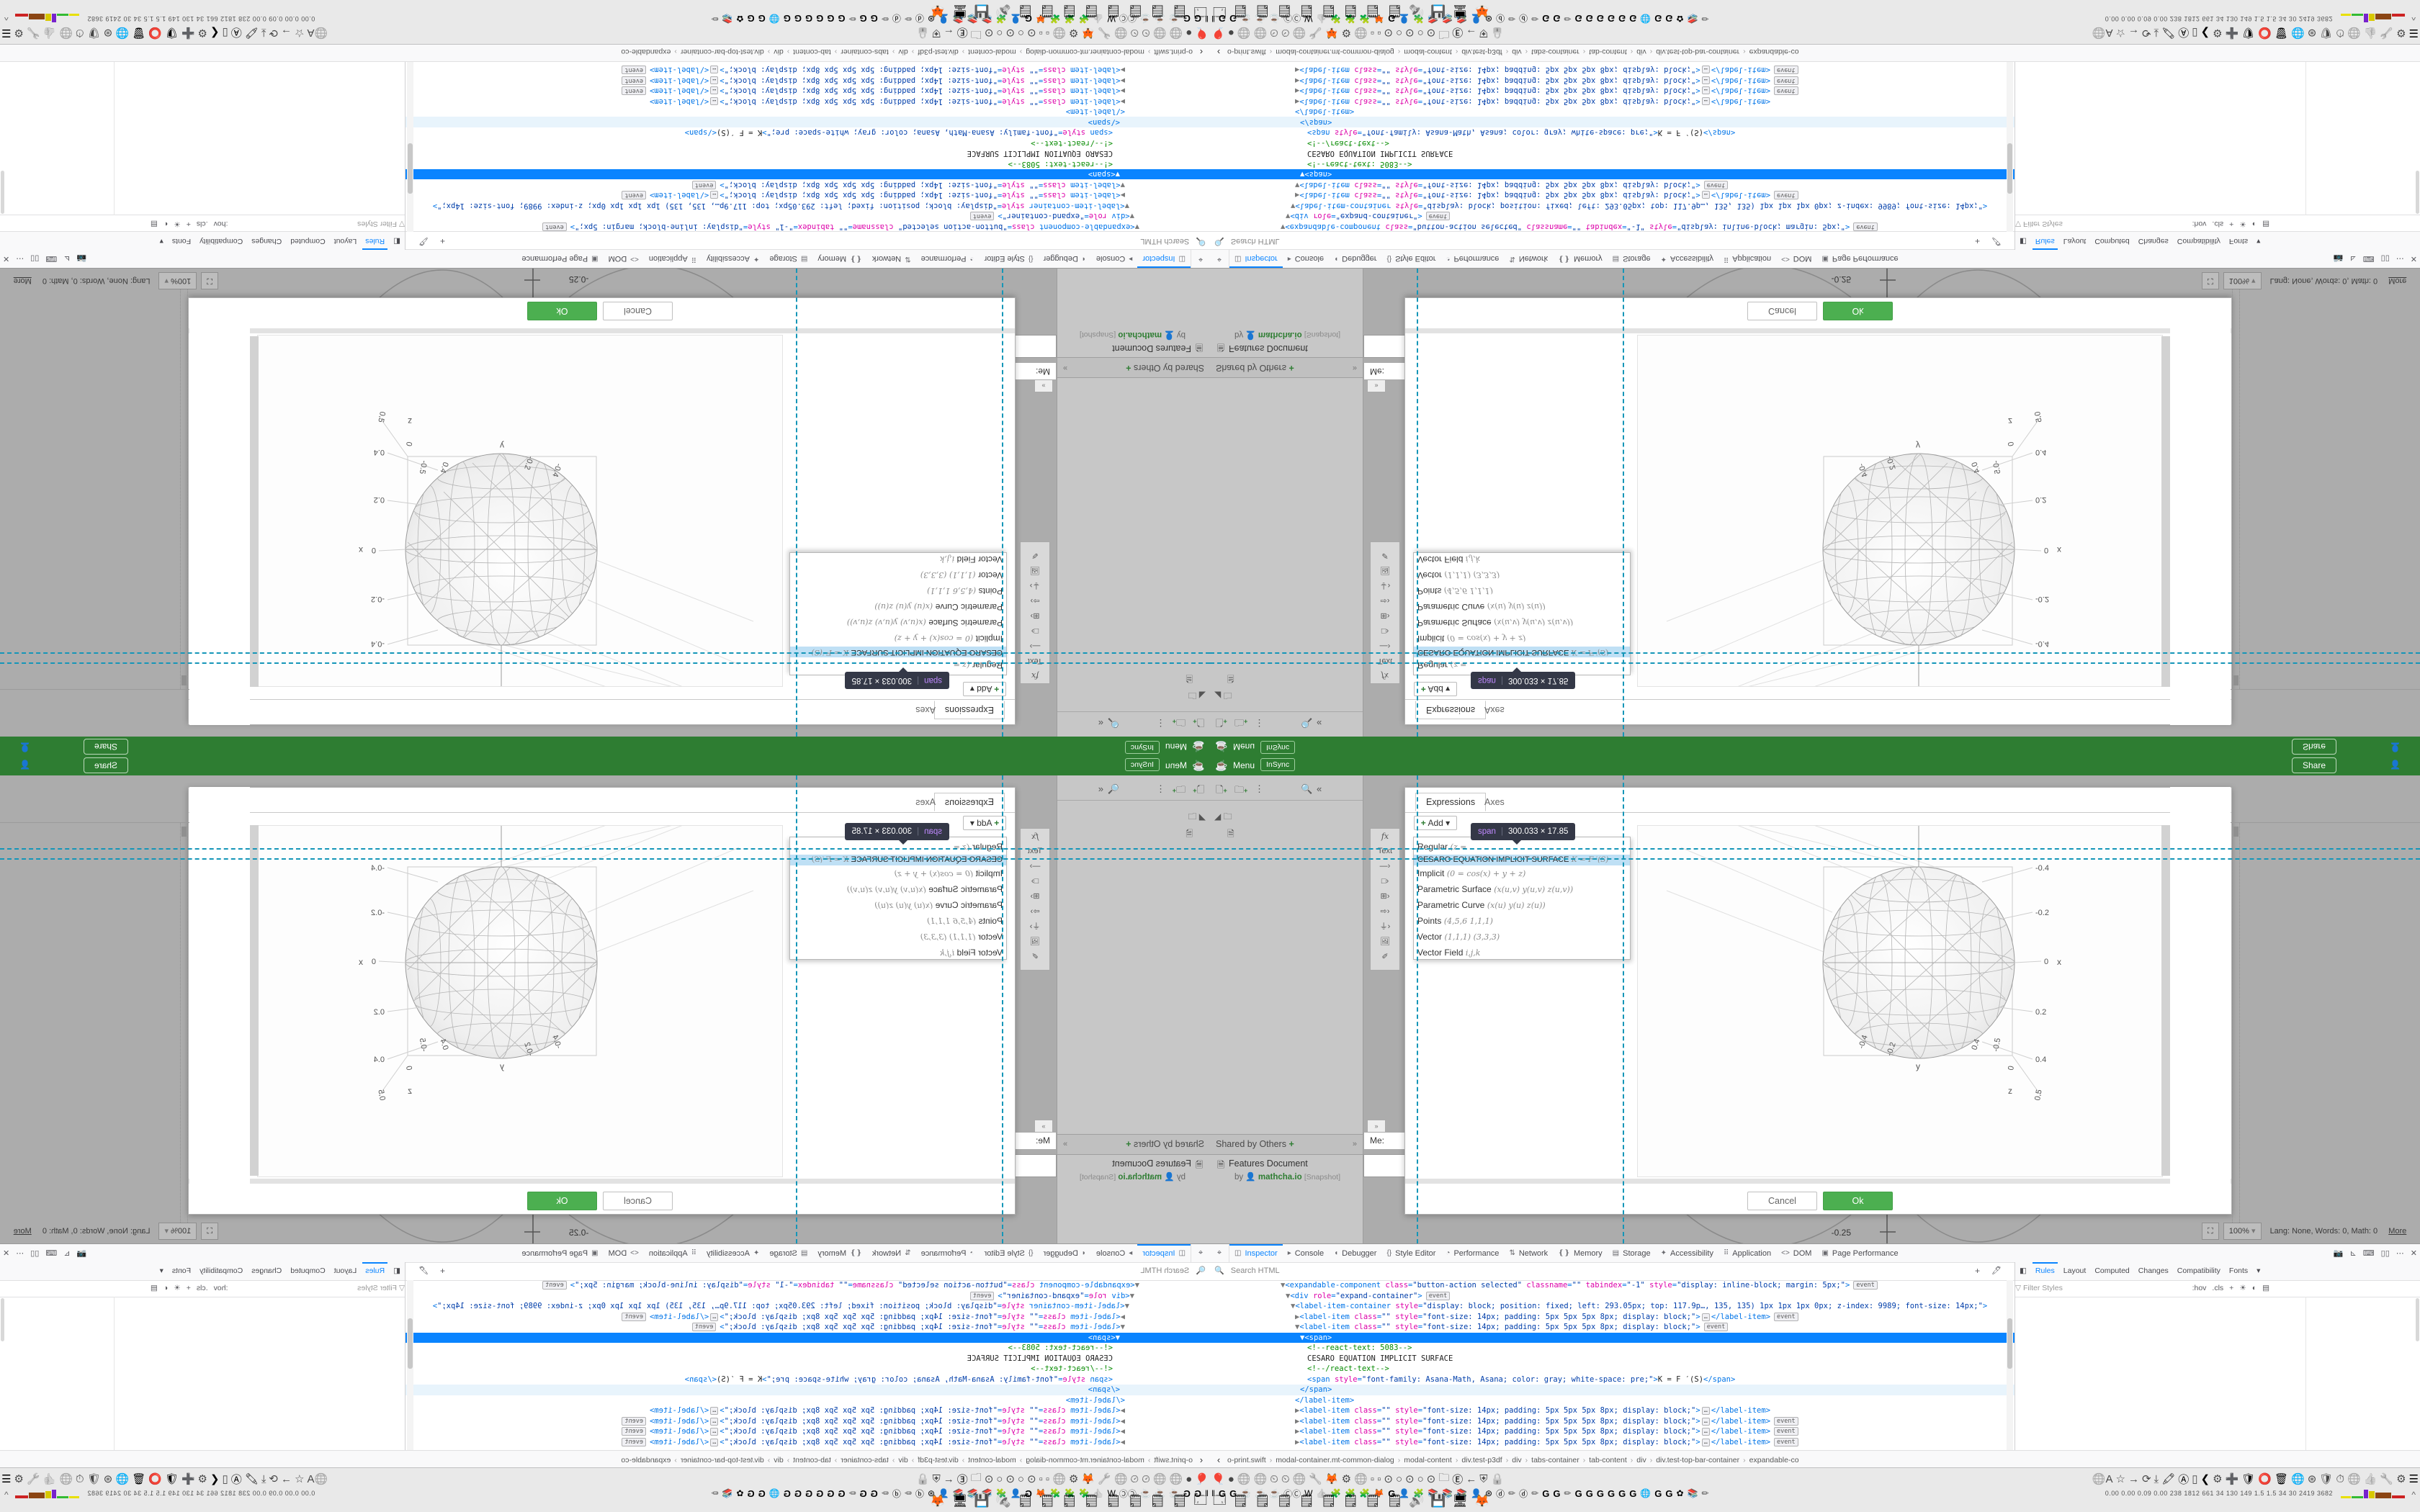 The image size is (2420, 1512). I want to click on sidebar-scrollbar, so click(2417, 192).